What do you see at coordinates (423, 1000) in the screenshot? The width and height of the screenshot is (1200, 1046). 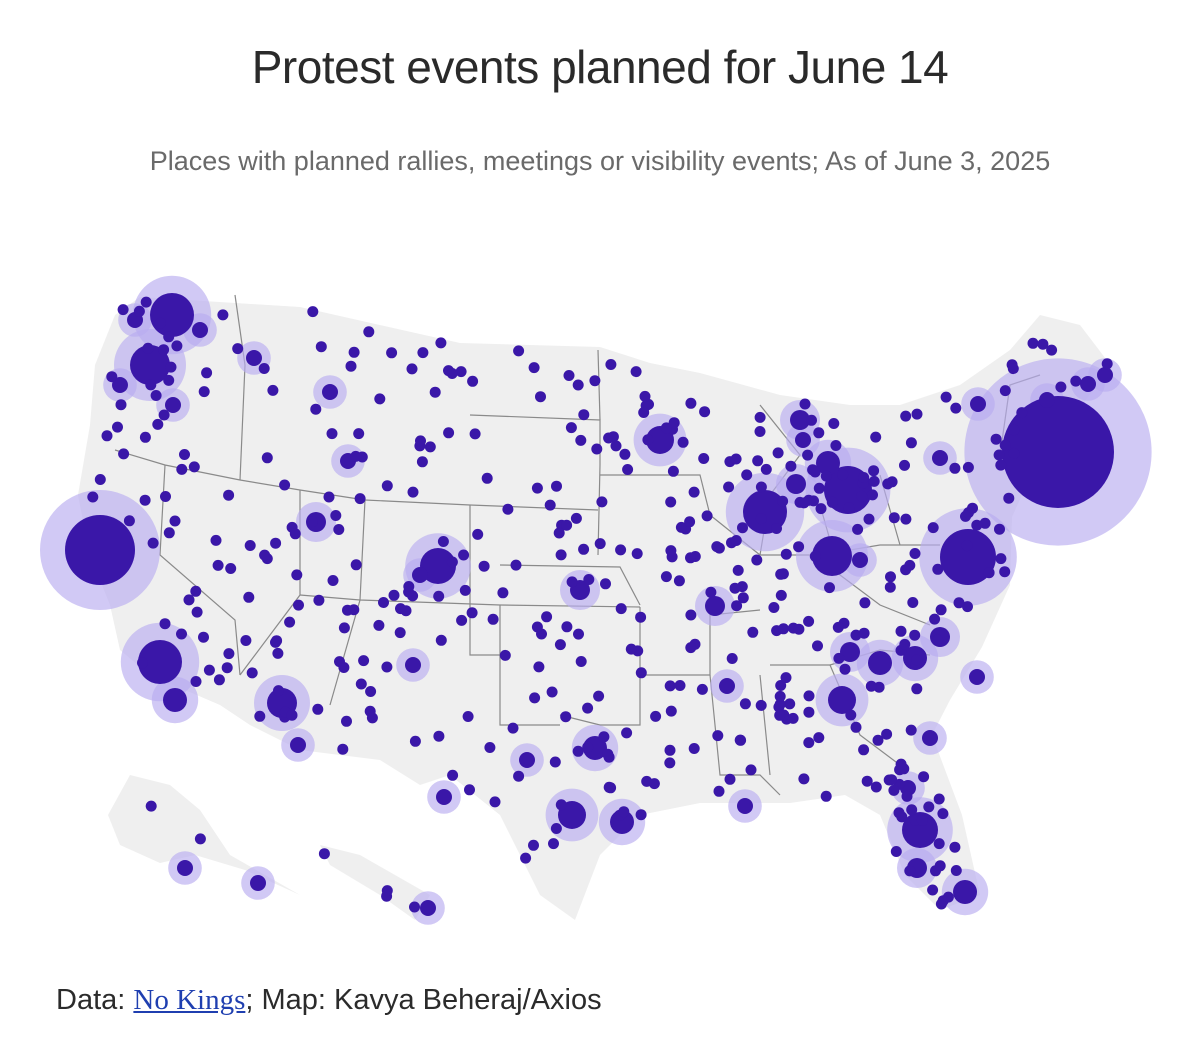 I see `credit-map-text: ; Map: Kavya Beheraj/Axios` at bounding box center [423, 1000].